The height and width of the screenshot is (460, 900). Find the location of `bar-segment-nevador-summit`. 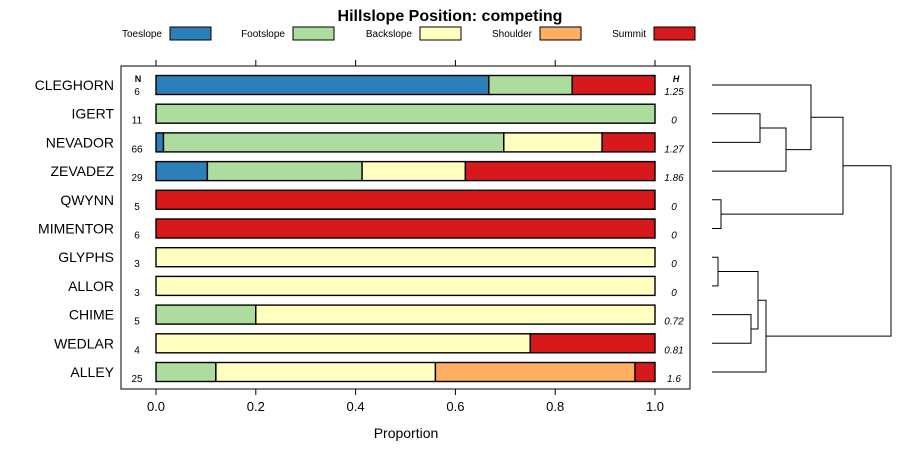

bar-segment-nevador-summit is located at coordinates (628, 142).